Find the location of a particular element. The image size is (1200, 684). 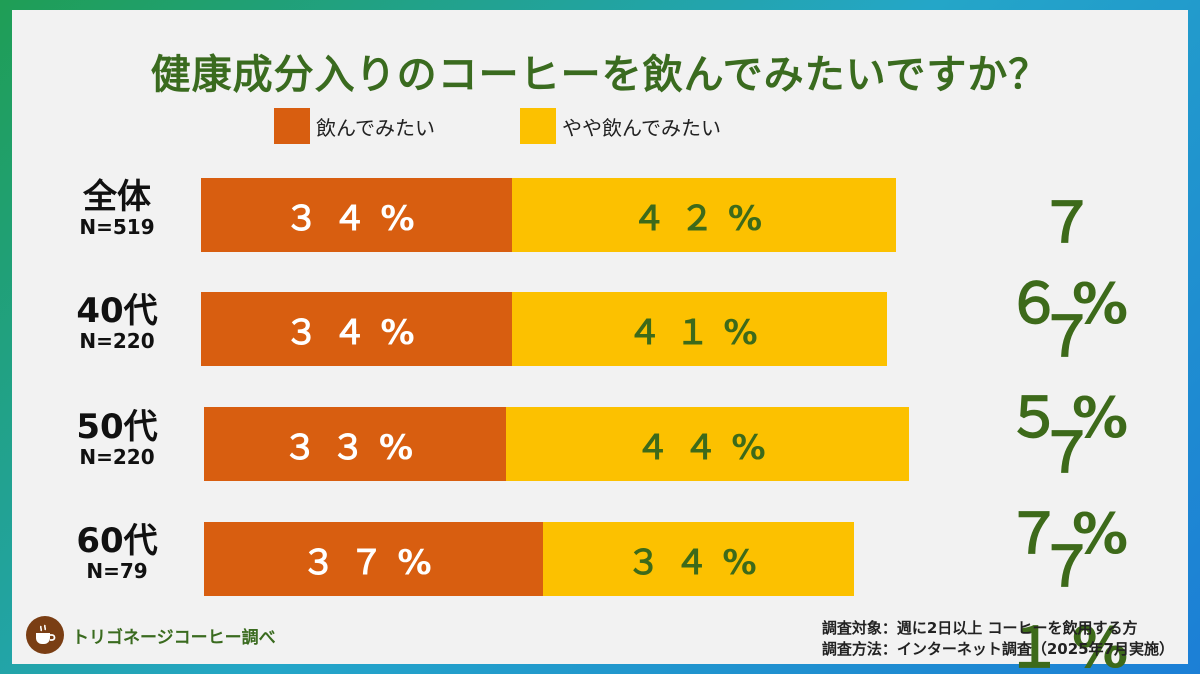

chart-title: 健康成分入りのコーヒーを飲んでみたいですか？ is located at coordinates (600, 75).